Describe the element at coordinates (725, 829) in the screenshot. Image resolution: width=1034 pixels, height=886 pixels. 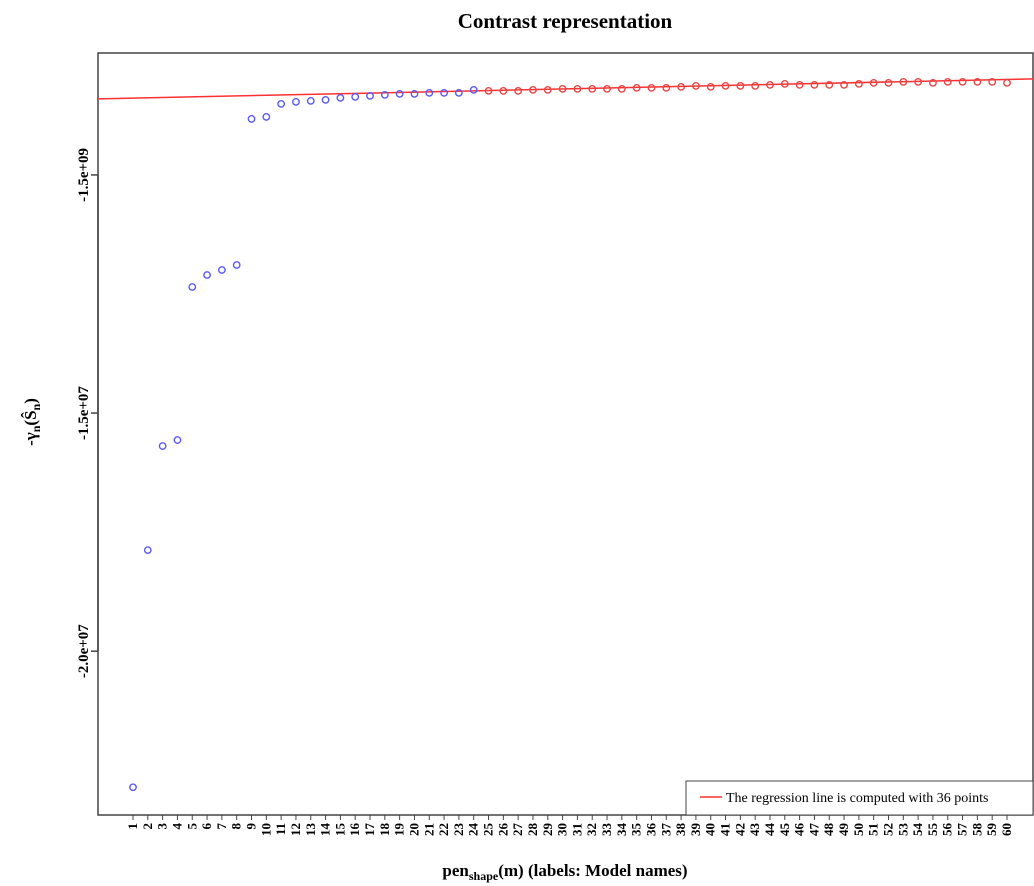
I see `x-tick-label: 41` at that location.